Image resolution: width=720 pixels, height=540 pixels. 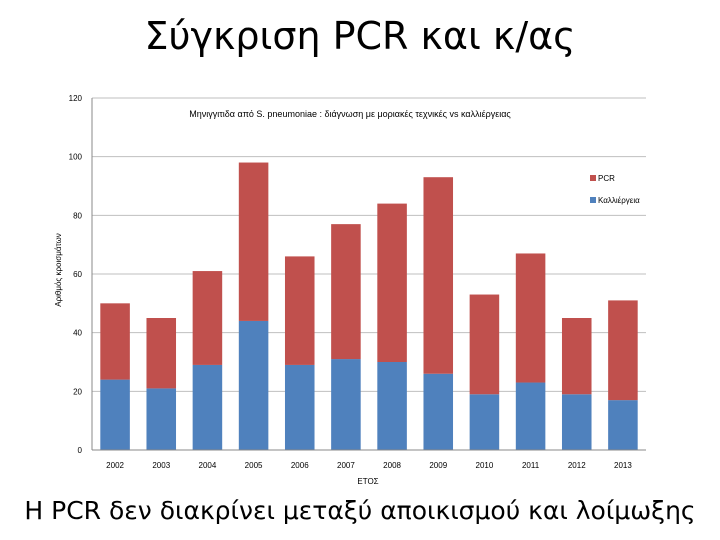 What do you see at coordinates (77, 333) in the screenshot?
I see `y-tick-label: 40` at bounding box center [77, 333].